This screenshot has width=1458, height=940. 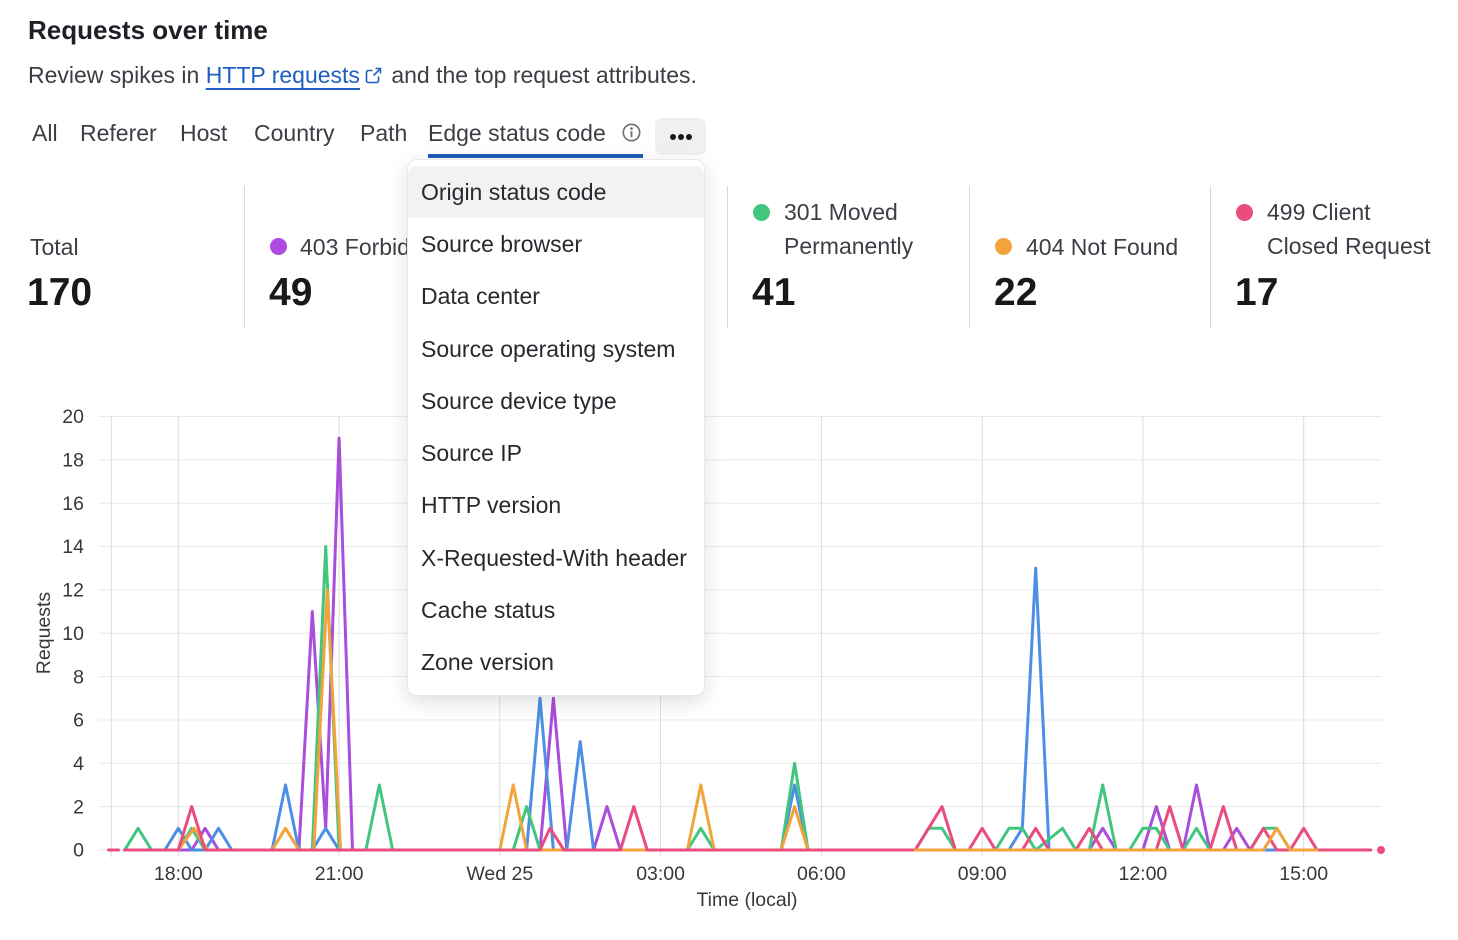 I want to click on svg-text: 14, so click(x=73, y=547).